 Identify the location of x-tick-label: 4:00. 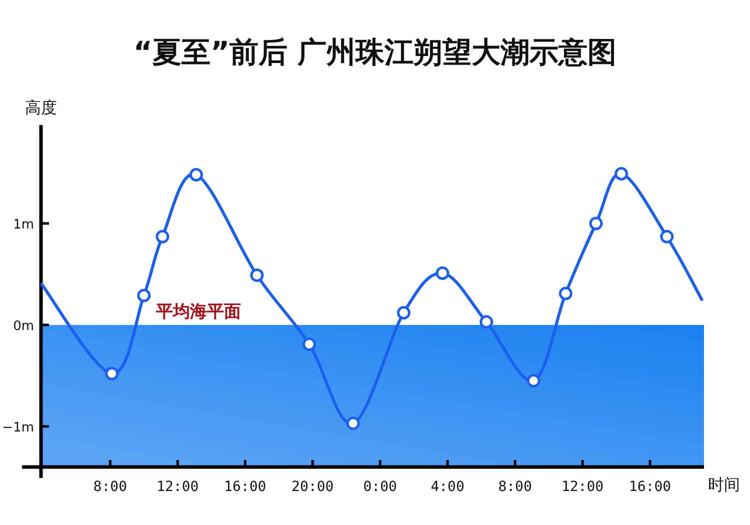
(447, 487).